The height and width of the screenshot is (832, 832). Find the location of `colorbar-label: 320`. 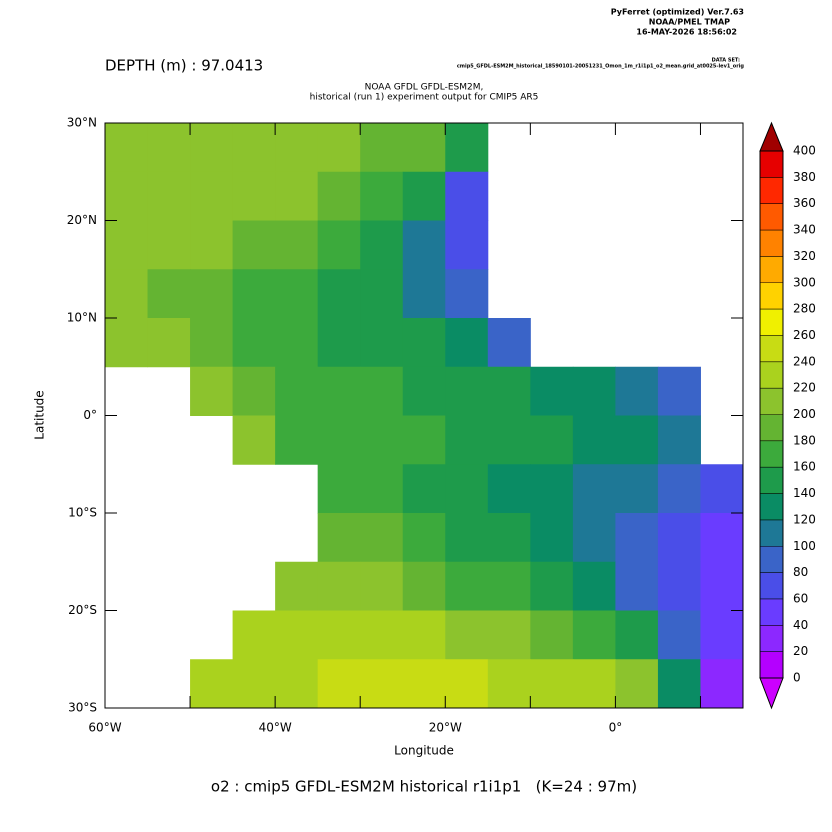

colorbar-label: 320 is located at coordinates (804, 256).